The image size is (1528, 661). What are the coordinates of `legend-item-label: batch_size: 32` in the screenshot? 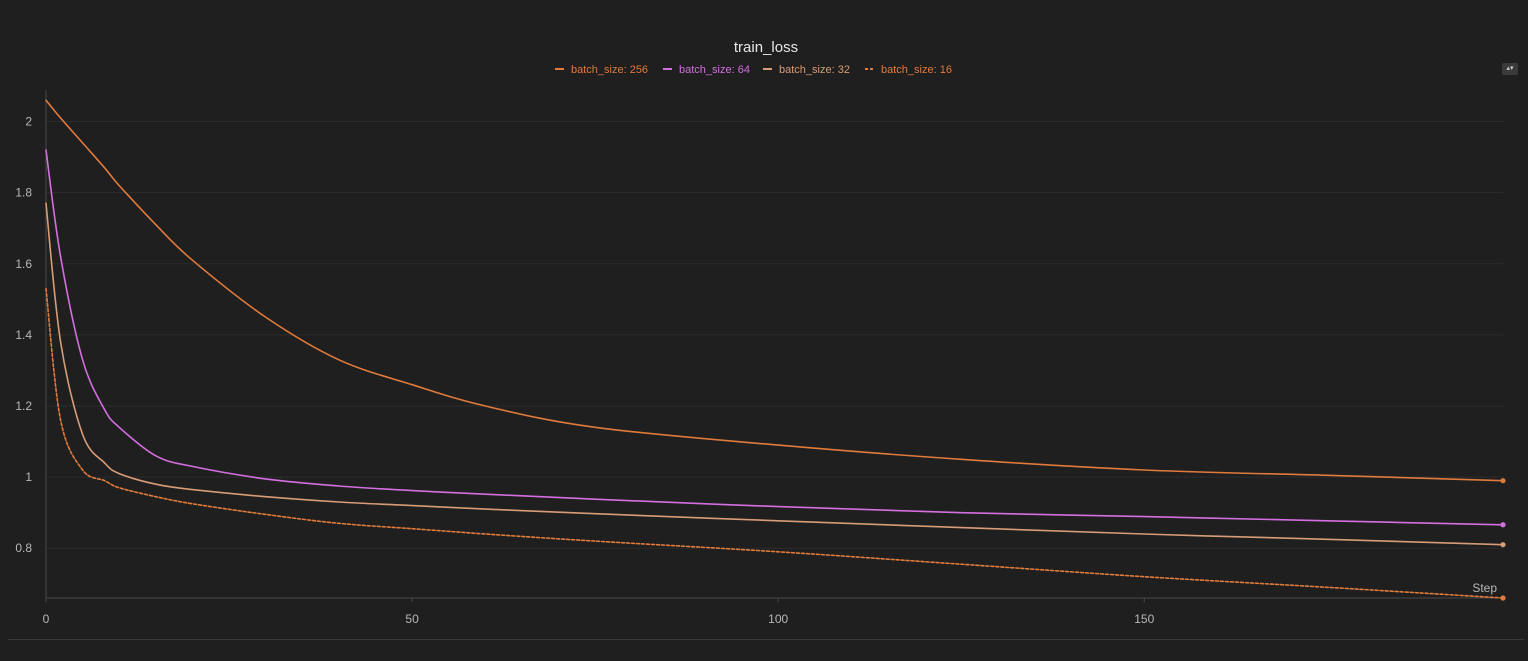 It's located at (814, 70).